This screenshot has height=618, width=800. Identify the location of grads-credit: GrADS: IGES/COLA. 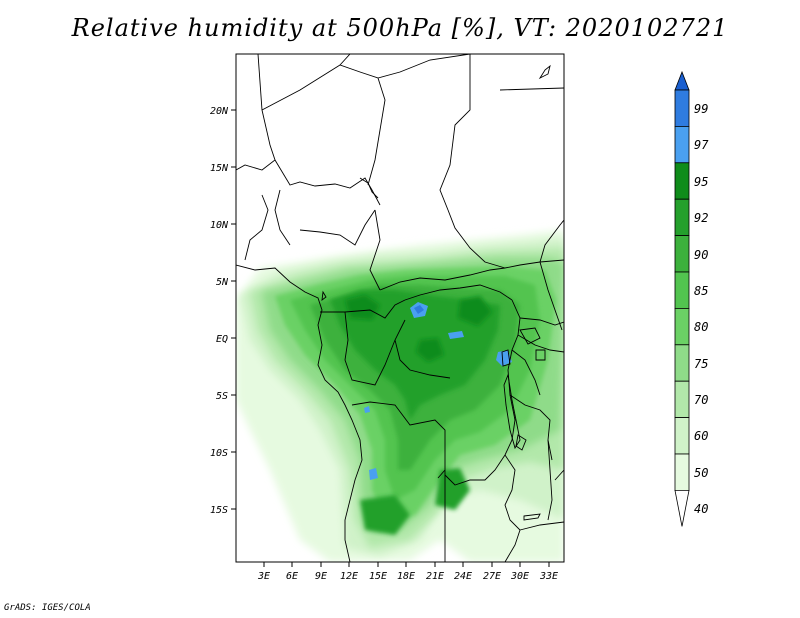
(47, 608).